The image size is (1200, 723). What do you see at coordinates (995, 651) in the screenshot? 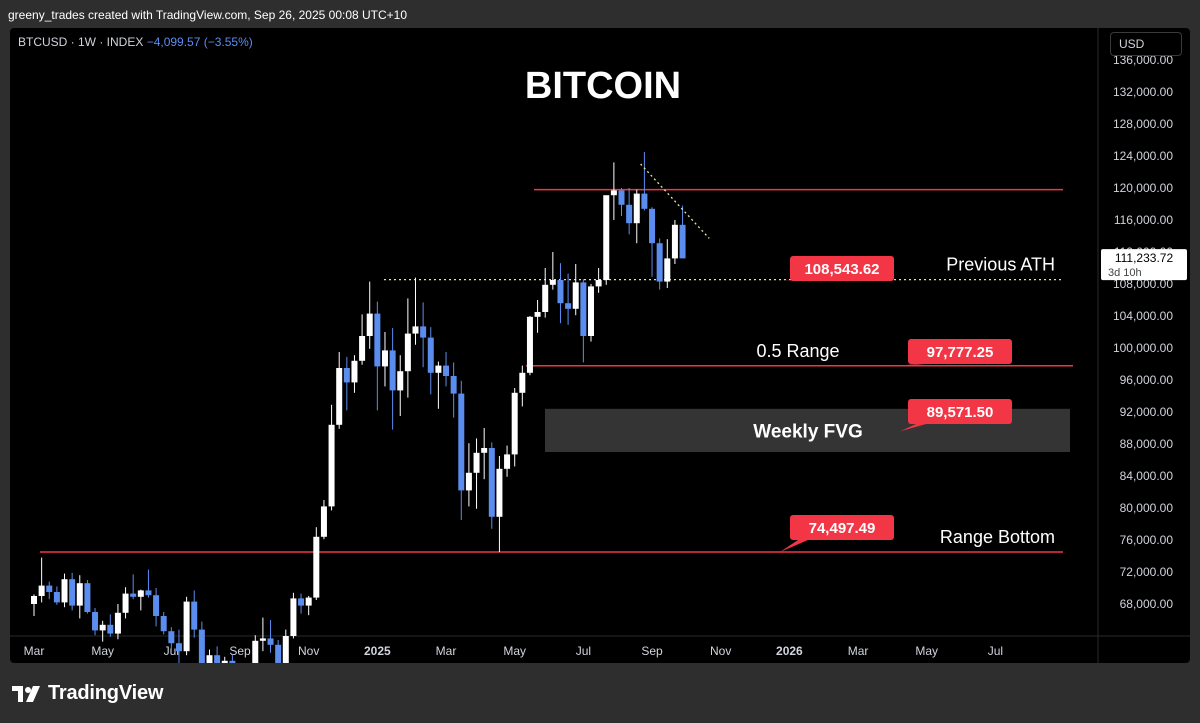
I see `x-tick-label: Jul` at bounding box center [995, 651].